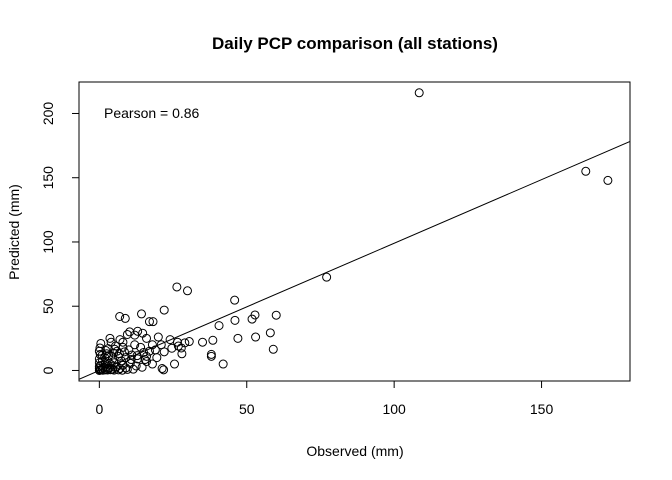 This screenshot has width=672, height=480. What do you see at coordinates (542, 409) in the screenshot?
I see `x-tick-label: 150` at bounding box center [542, 409].